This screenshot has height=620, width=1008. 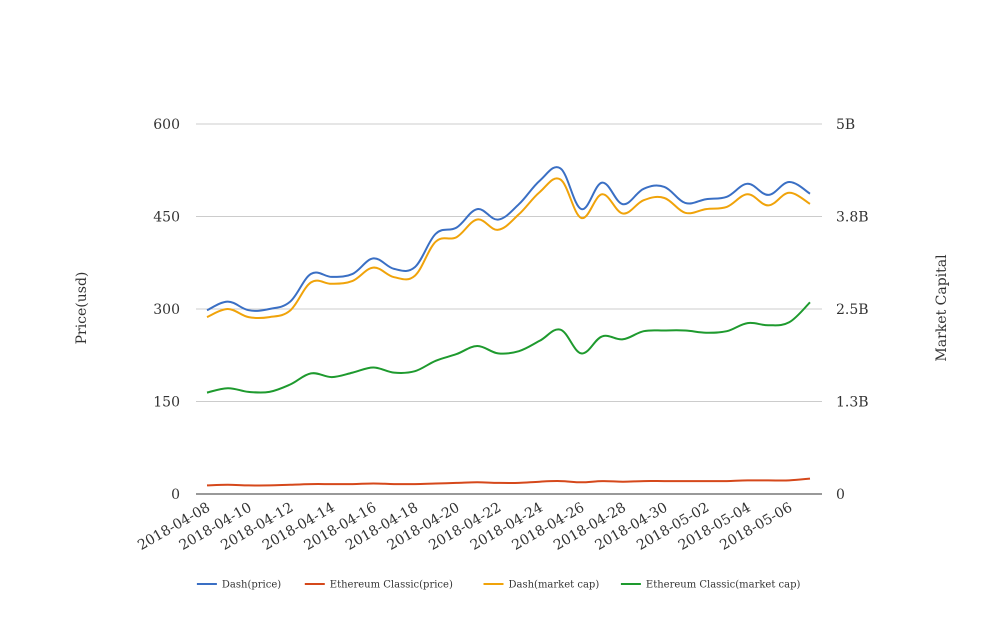 I want to click on y-axis-label-right: Market Capital, so click(x=942, y=308).